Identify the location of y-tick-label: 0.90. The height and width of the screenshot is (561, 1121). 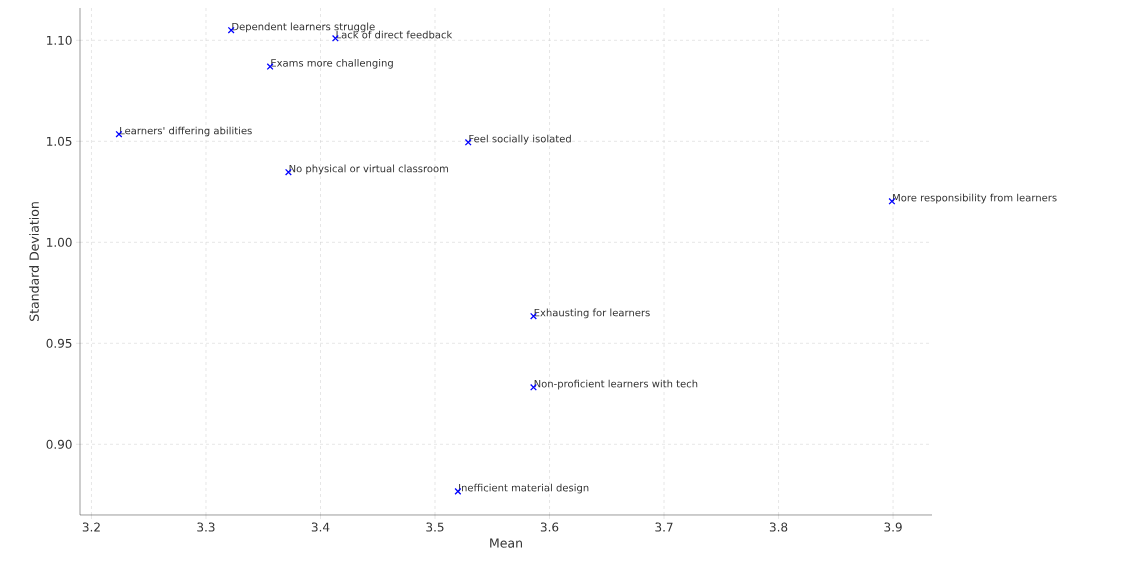
(59, 444).